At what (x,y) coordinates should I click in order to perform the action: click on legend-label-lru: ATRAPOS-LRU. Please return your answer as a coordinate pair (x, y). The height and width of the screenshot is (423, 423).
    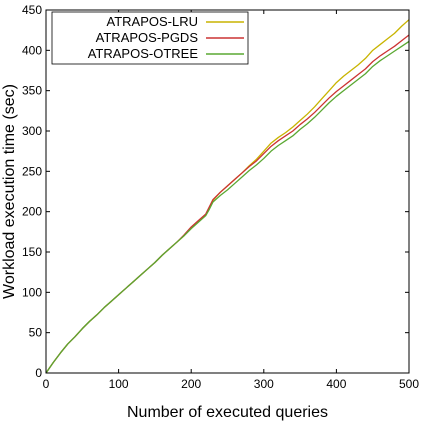
    Looking at the image, I should click on (153, 21).